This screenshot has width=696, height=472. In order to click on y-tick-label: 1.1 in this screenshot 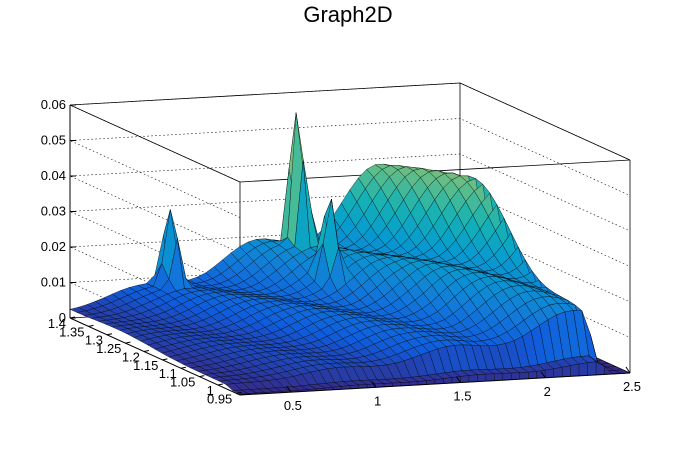, I will do `click(168, 373)`.